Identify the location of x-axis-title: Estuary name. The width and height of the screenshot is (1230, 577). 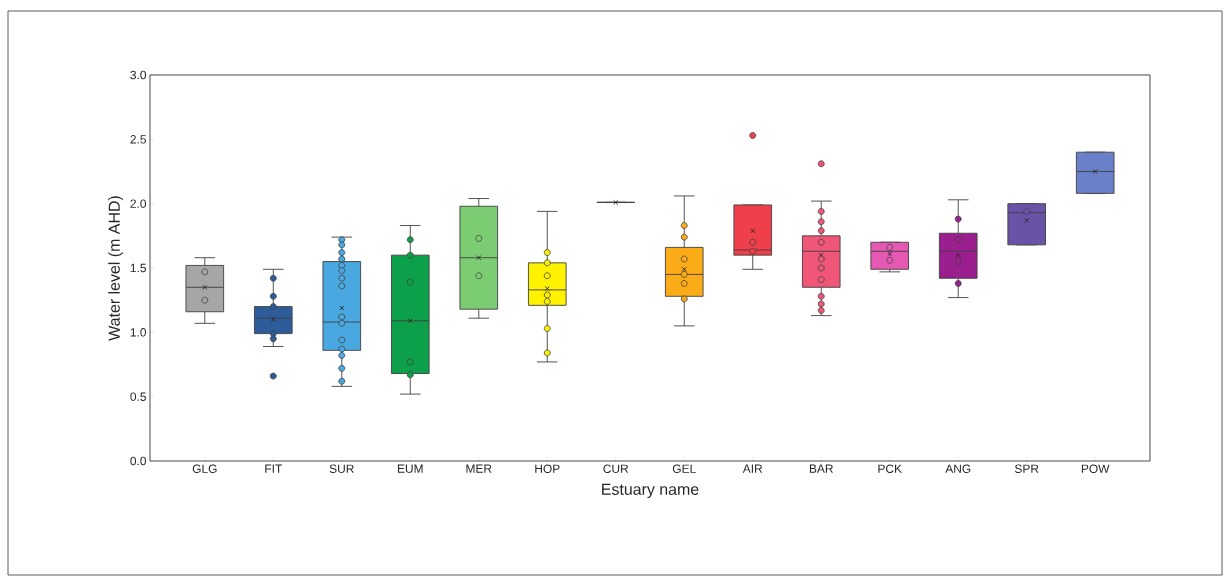
(650, 491).